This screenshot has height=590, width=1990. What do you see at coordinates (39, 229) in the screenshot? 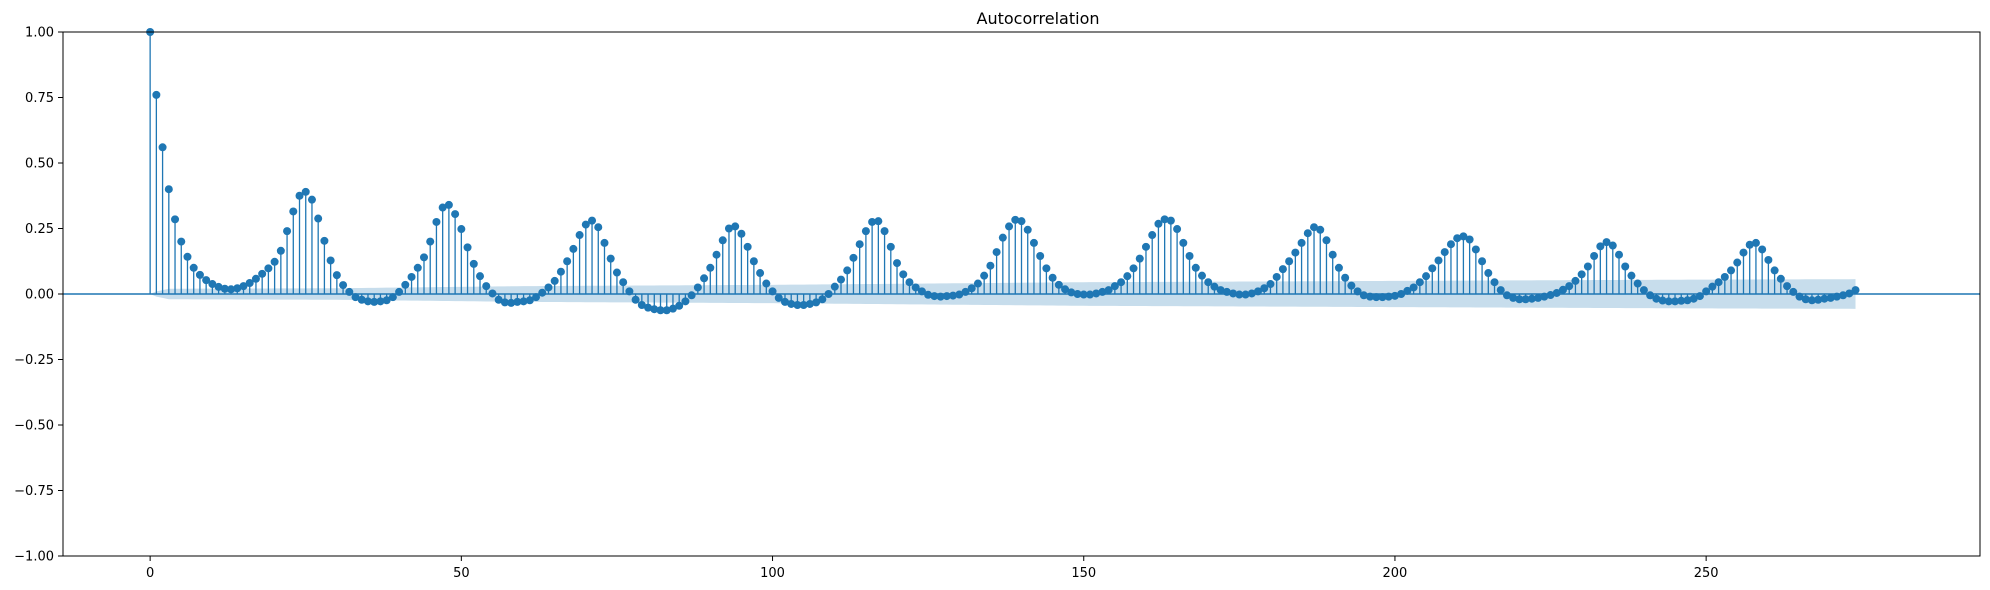
I see `y-tick-label: 0.25` at bounding box center [39, 229].